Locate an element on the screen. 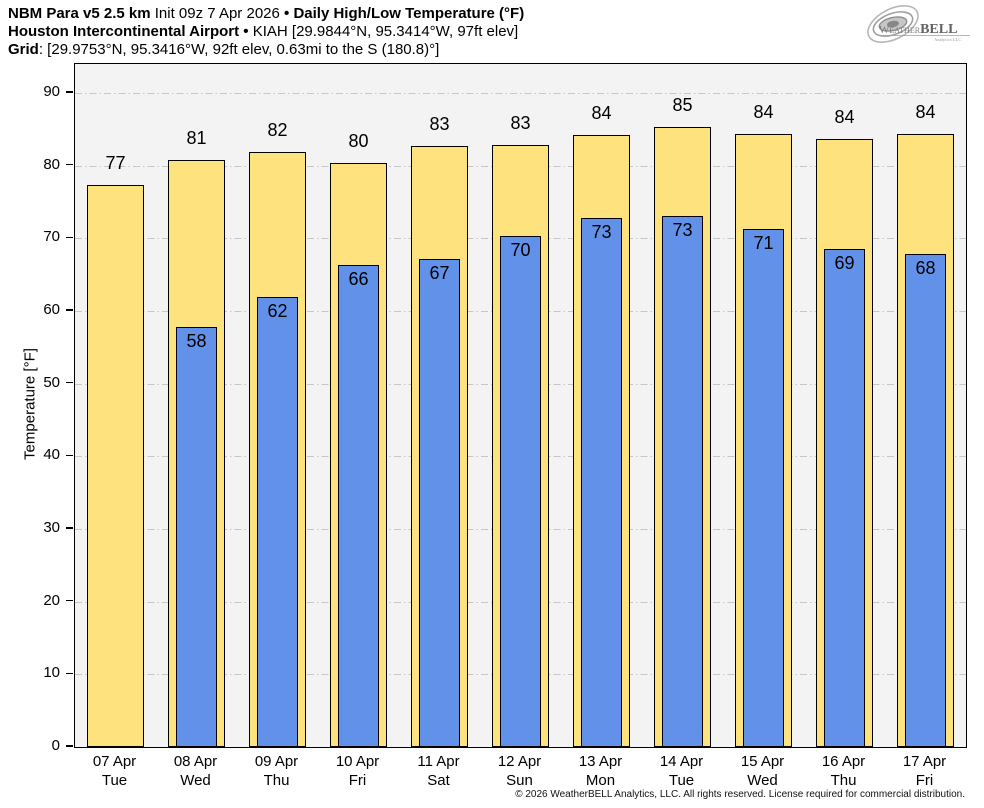 This screenshot has height=808, width=984. x-tick-label: 12 Apr Sun is located at coordinates (520, 771).